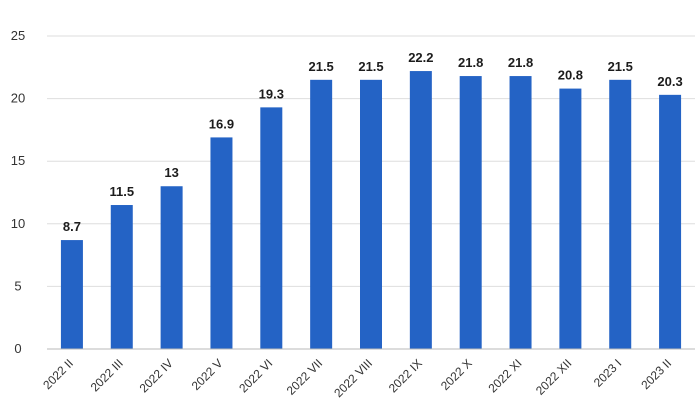  I want to click on y-axis: 0 5 10 15 20 25, so click(18, 192).